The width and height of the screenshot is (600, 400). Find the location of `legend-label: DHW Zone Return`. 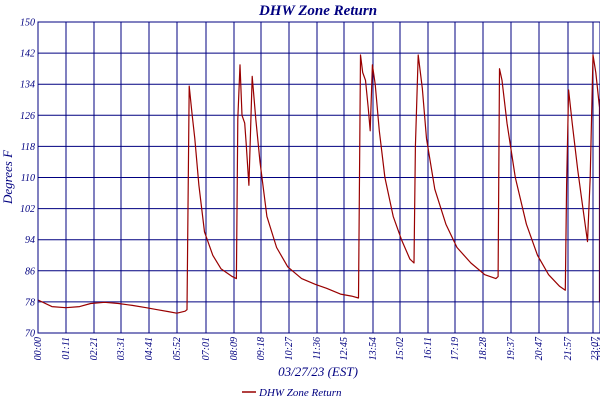

legend-label: DHW Zone Return is located at coordinates (300, 393).